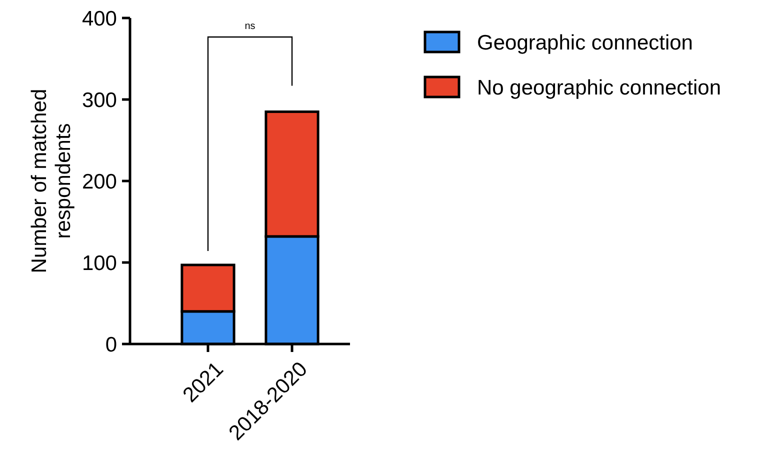 The width and height of the screenshot is (783, 464). I want to click on legend-label: Geographic connection, so click(585, 42).